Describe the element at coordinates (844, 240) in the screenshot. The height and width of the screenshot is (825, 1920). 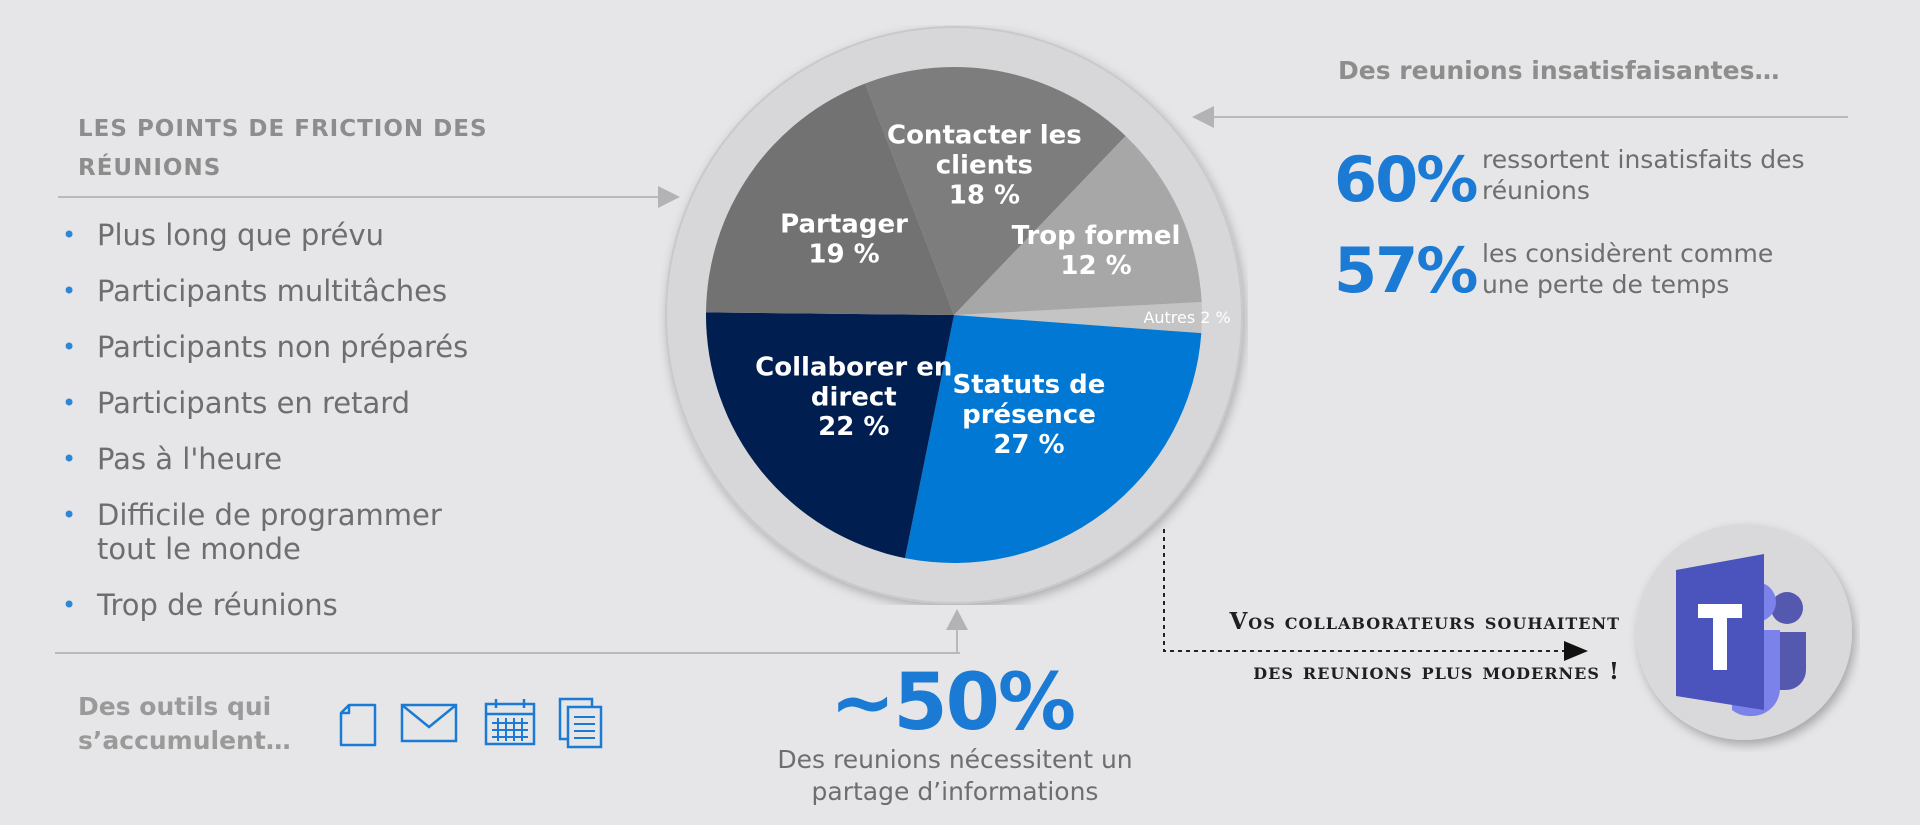
I see `pie-slice-label: Partager 19 %` at that location.